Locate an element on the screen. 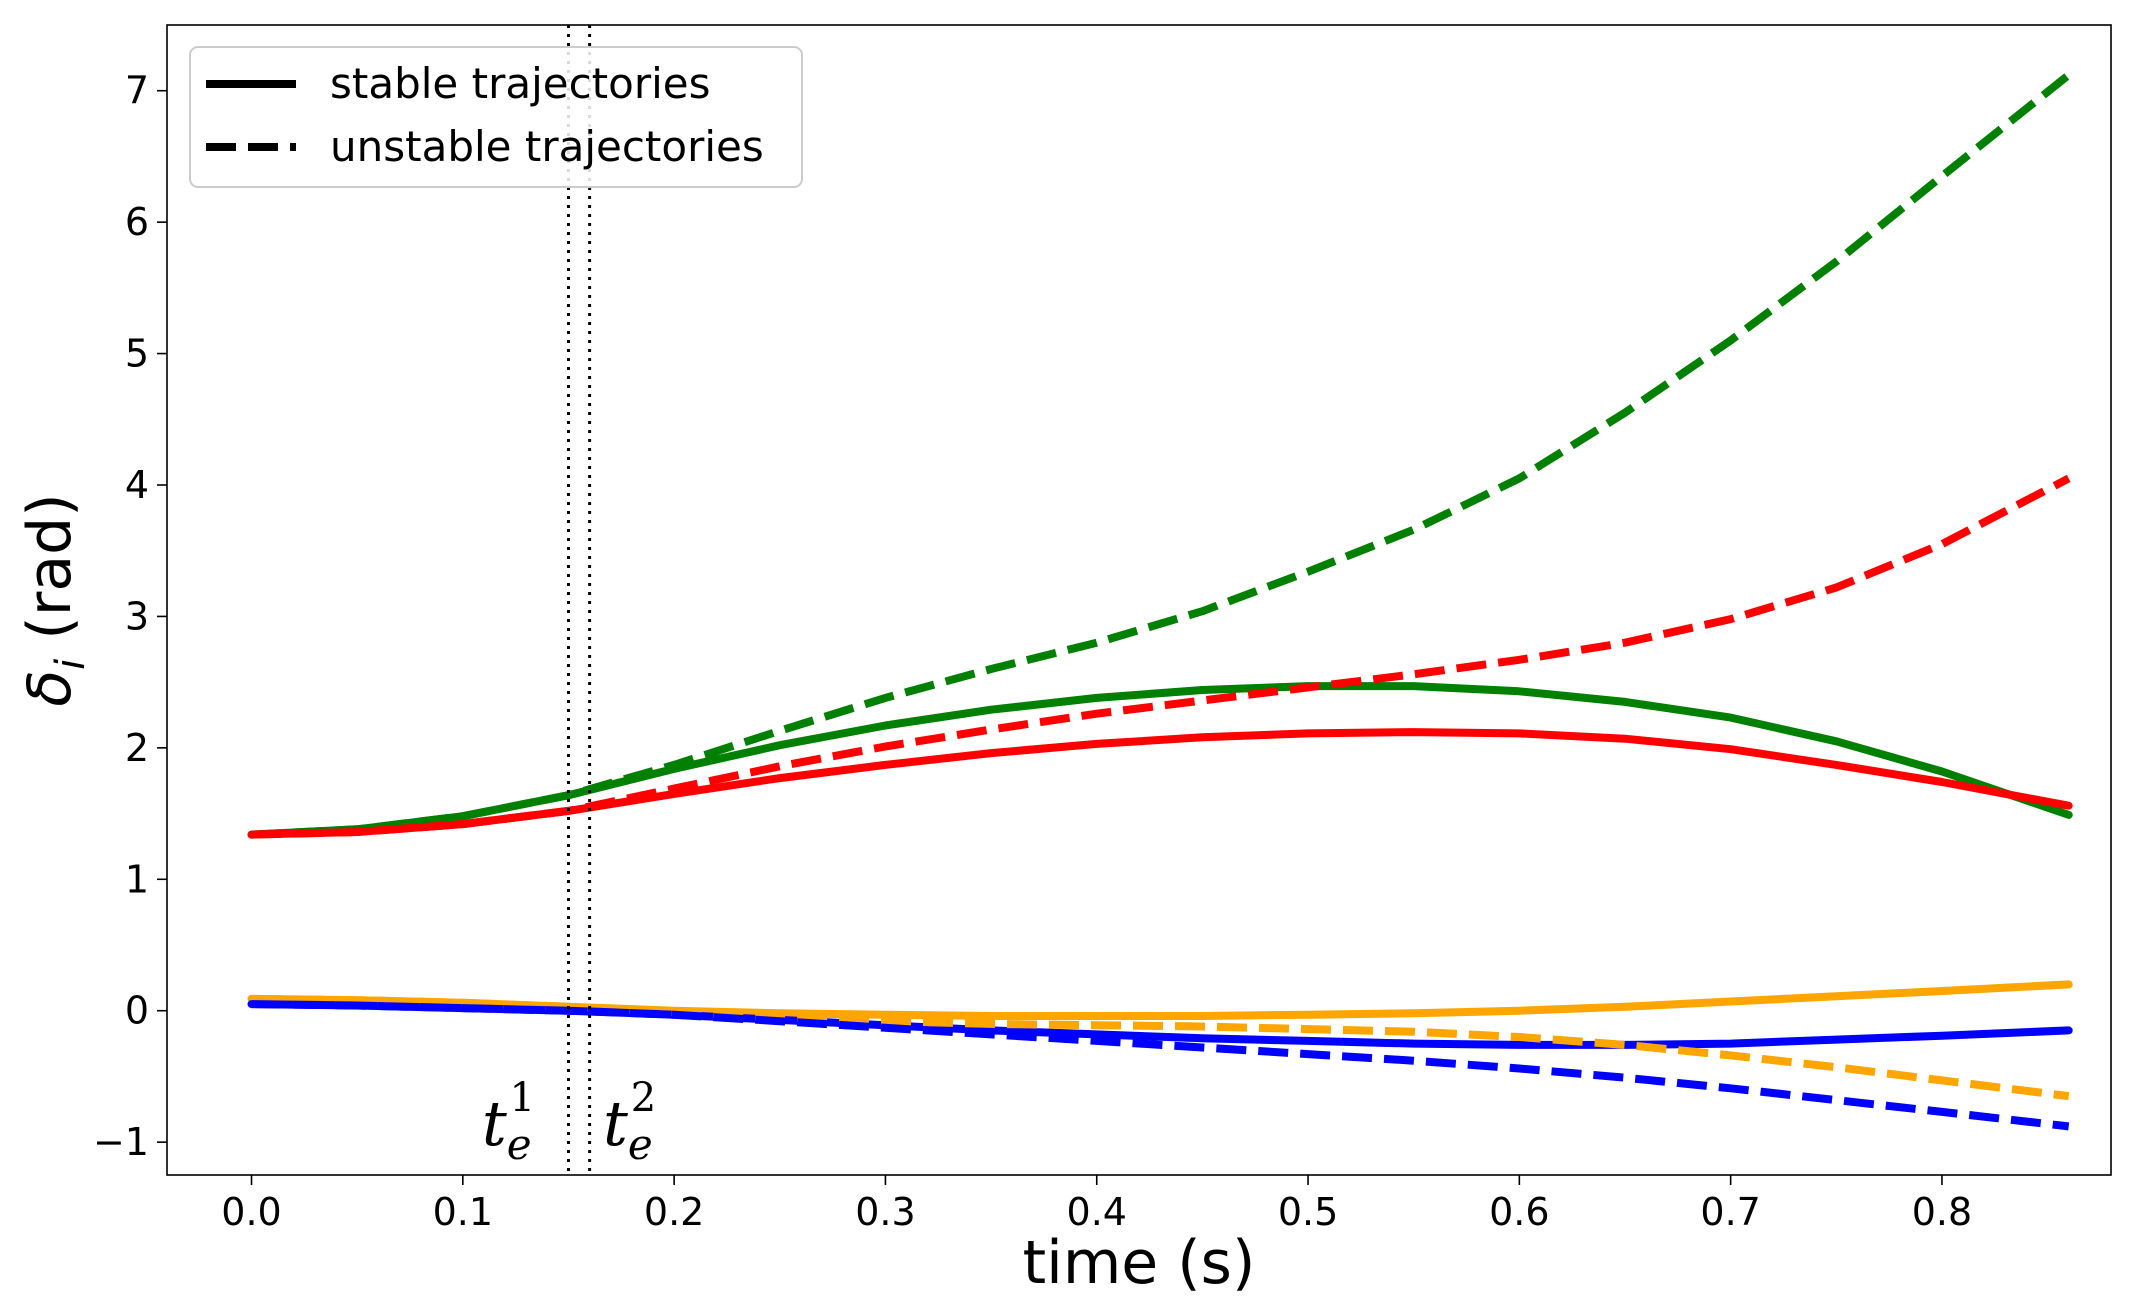 Image resolution: width=2144 pixels, height=1303 pixels. y-tick-label: 0 is located at coordinates (137, 1011).